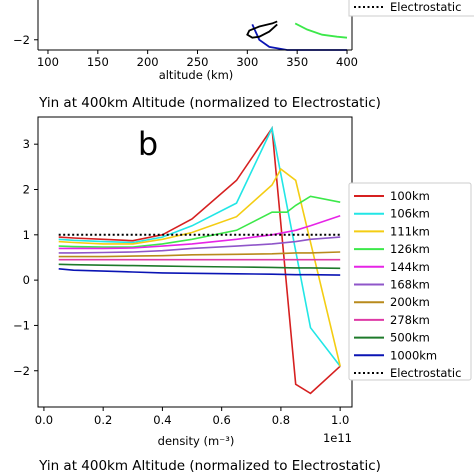 This screenshot has width=474, height=474. What do you see at coordinates (199, 254) in the screenshot?
I see `series-line-200km` at bounding box center [199, 254].